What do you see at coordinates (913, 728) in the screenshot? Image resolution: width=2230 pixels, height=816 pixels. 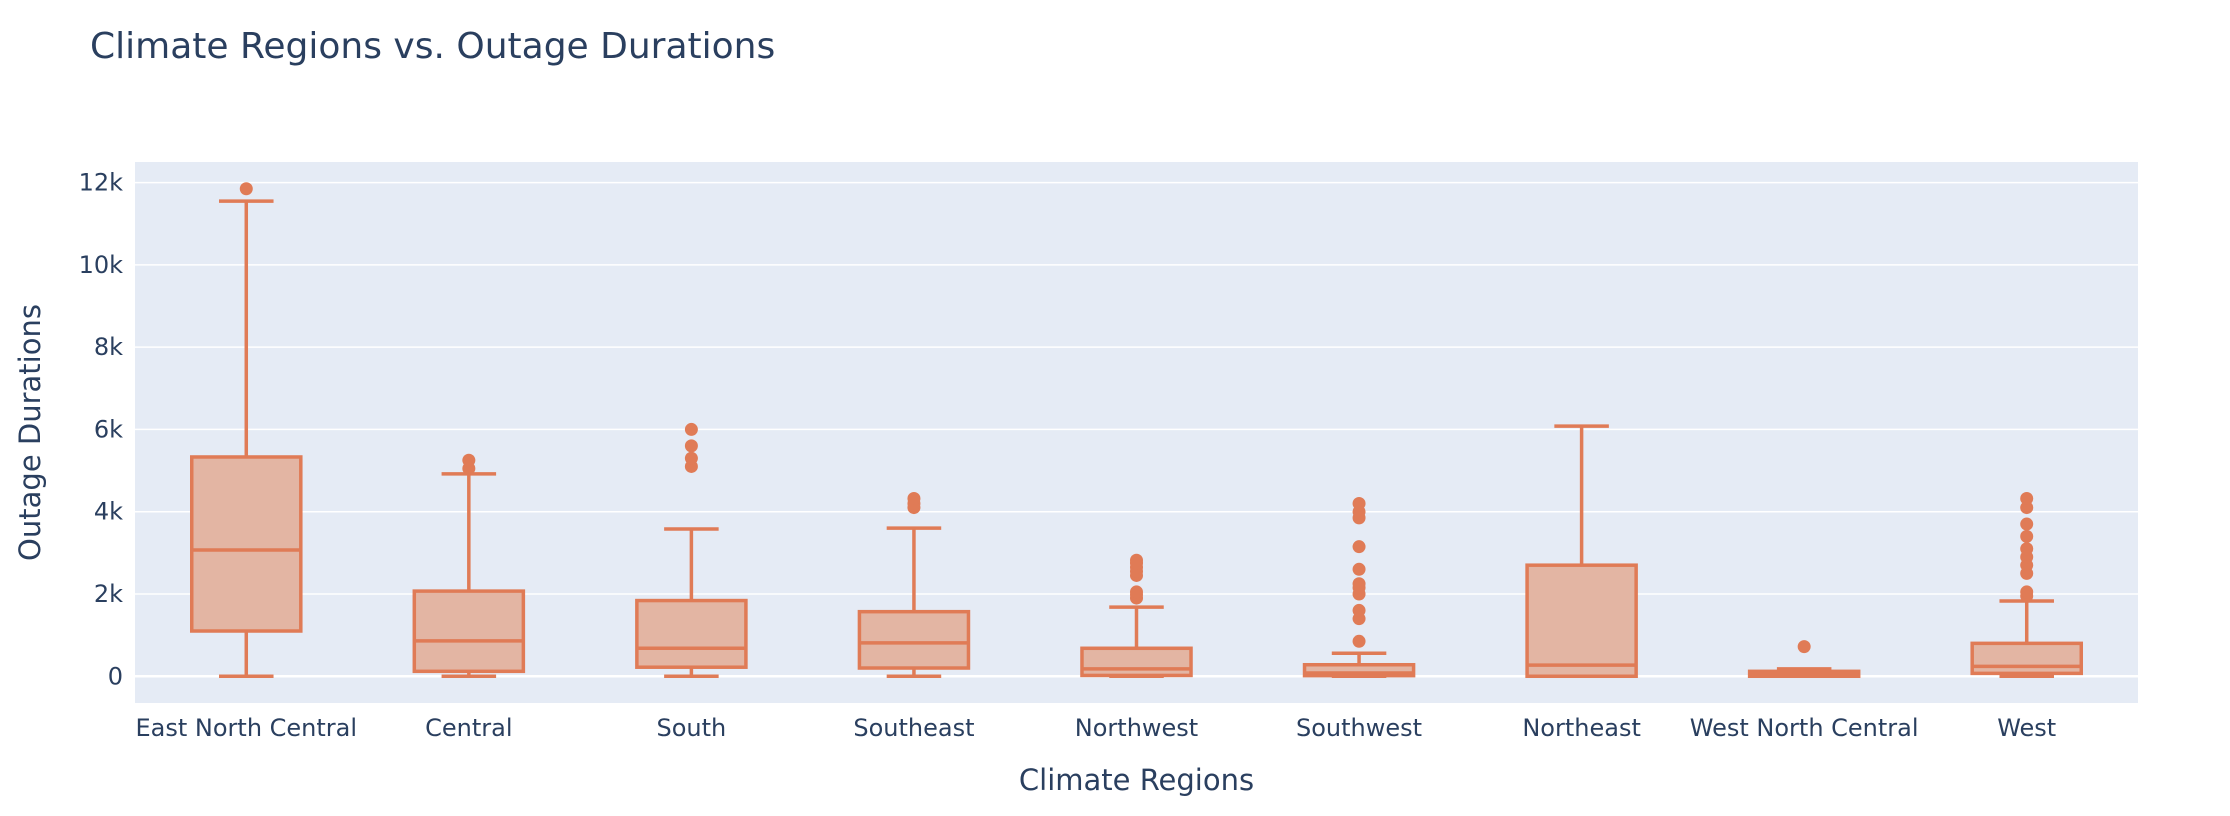 I see `x-tick-label: Southeast` at bounding box center [913, 728].